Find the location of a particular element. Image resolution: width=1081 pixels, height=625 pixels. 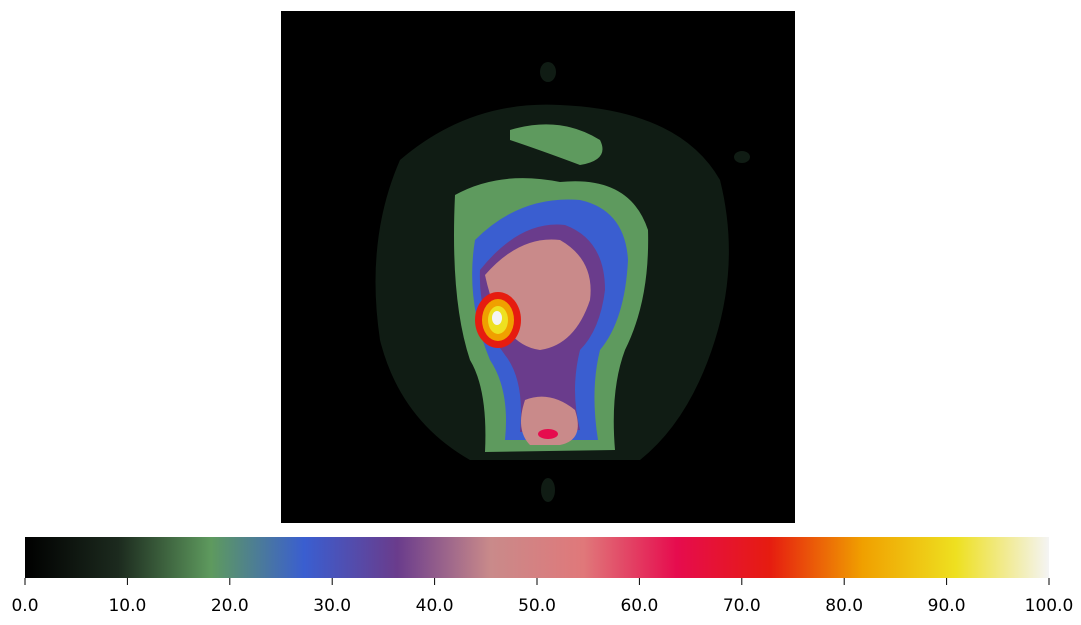

tick-label: 70.0 is located at coordinates (742, 606).